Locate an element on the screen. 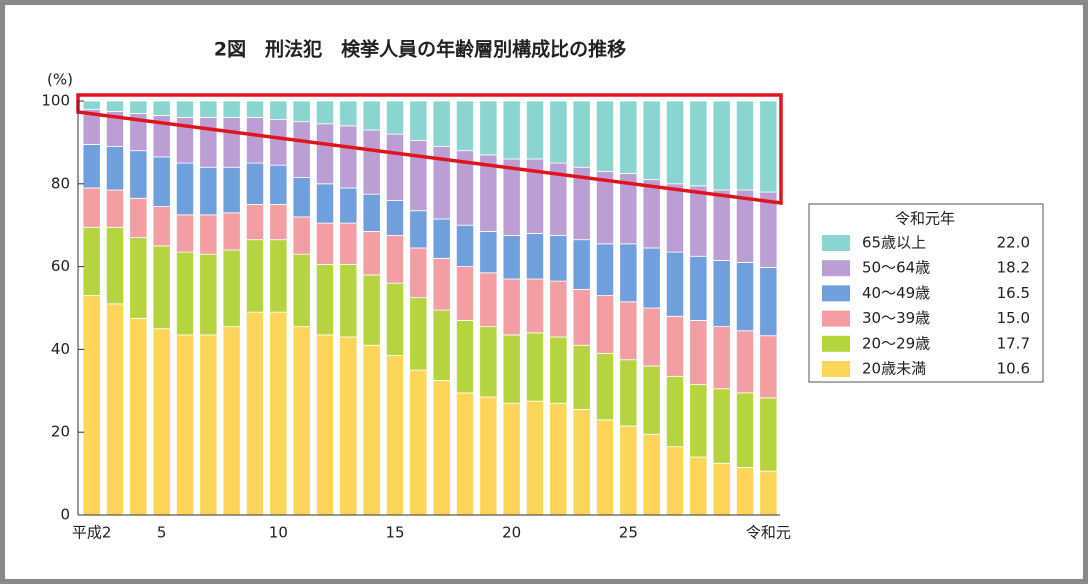 The image size is (1088, 584). legend-title: 令和元年 is located at coordinates (925, 219).